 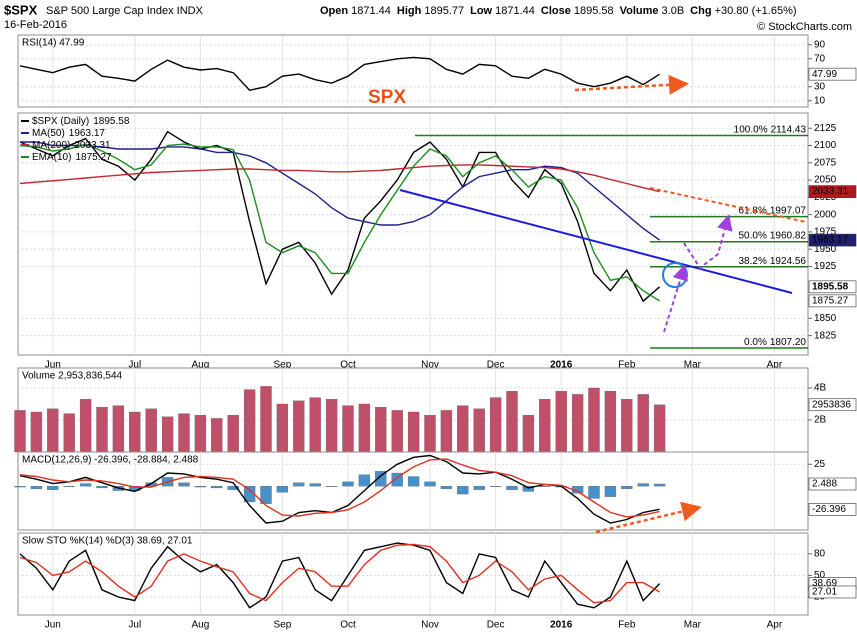 I want to click on x-tick-label: Sep, so click(x=283, y=625).